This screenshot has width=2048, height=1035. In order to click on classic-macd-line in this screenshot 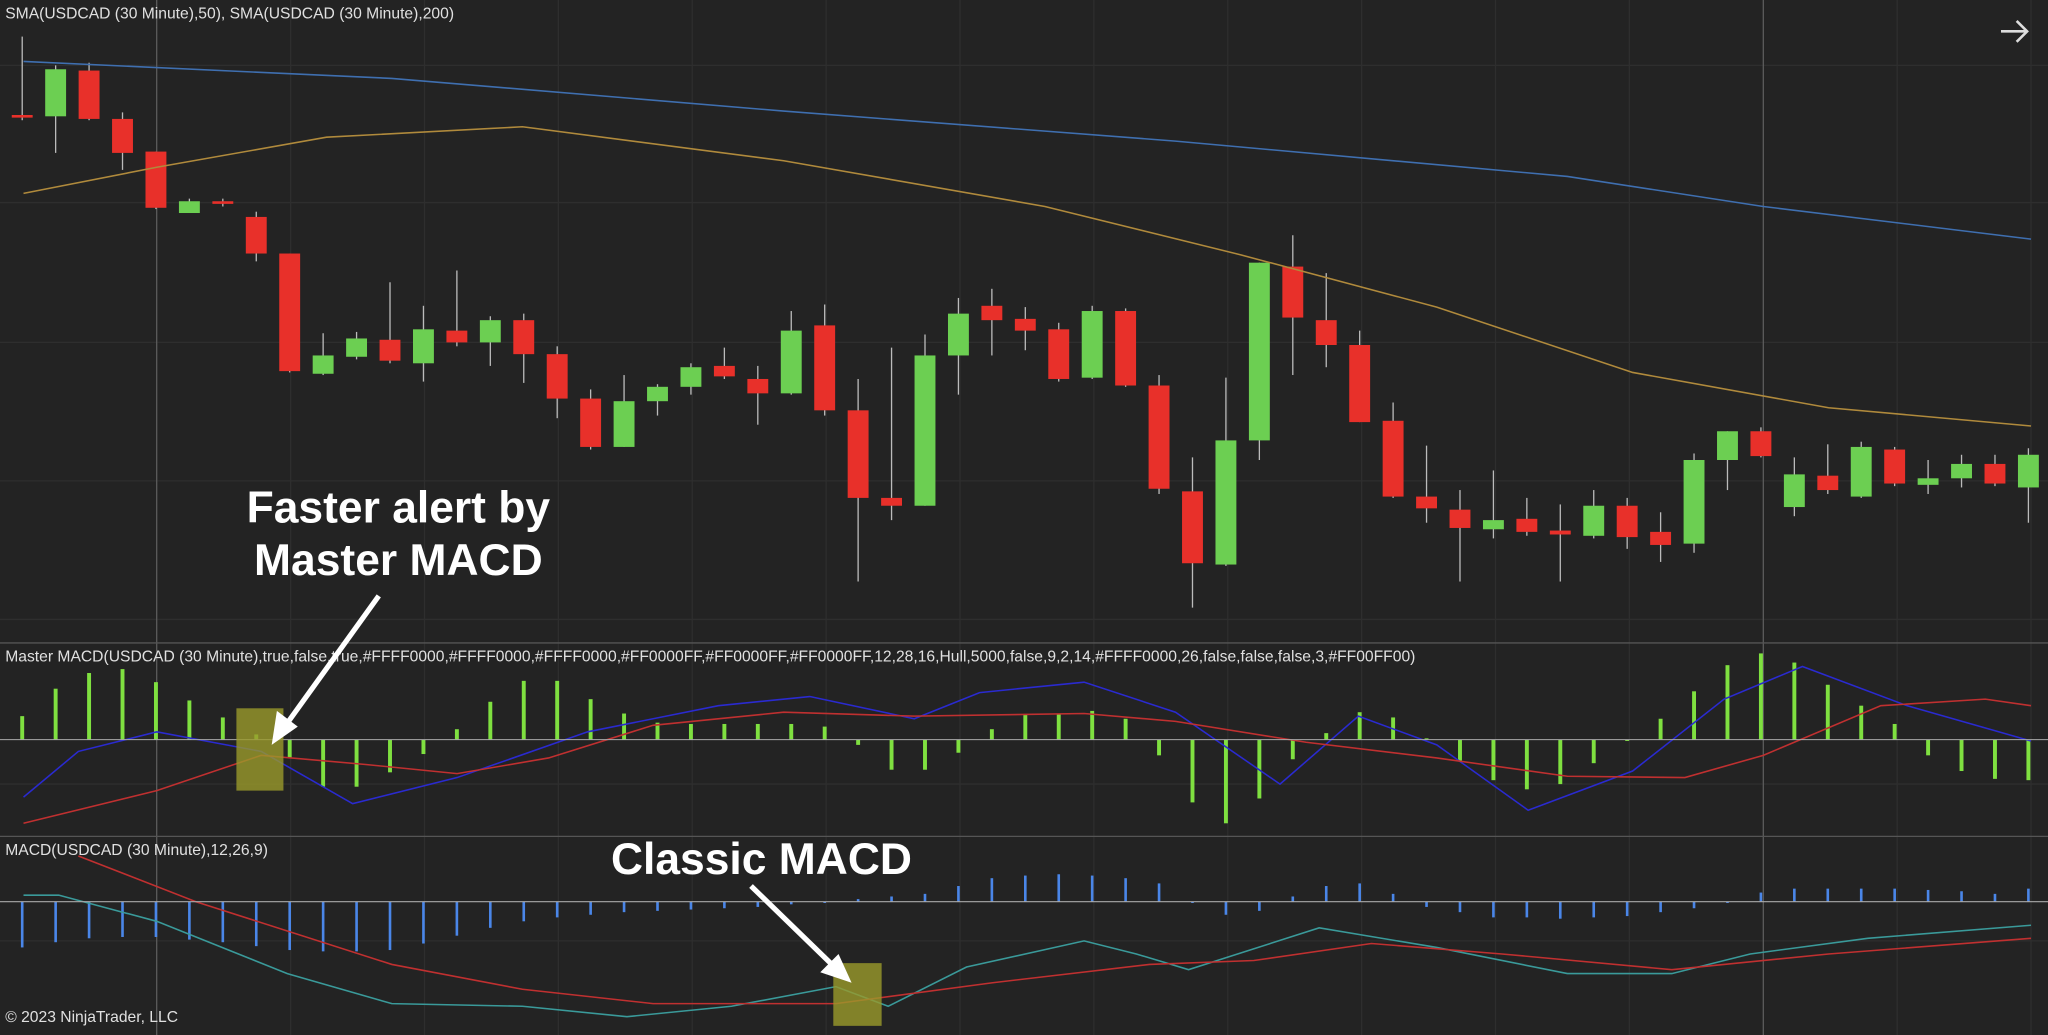, I will do `click(1027, 956)`.